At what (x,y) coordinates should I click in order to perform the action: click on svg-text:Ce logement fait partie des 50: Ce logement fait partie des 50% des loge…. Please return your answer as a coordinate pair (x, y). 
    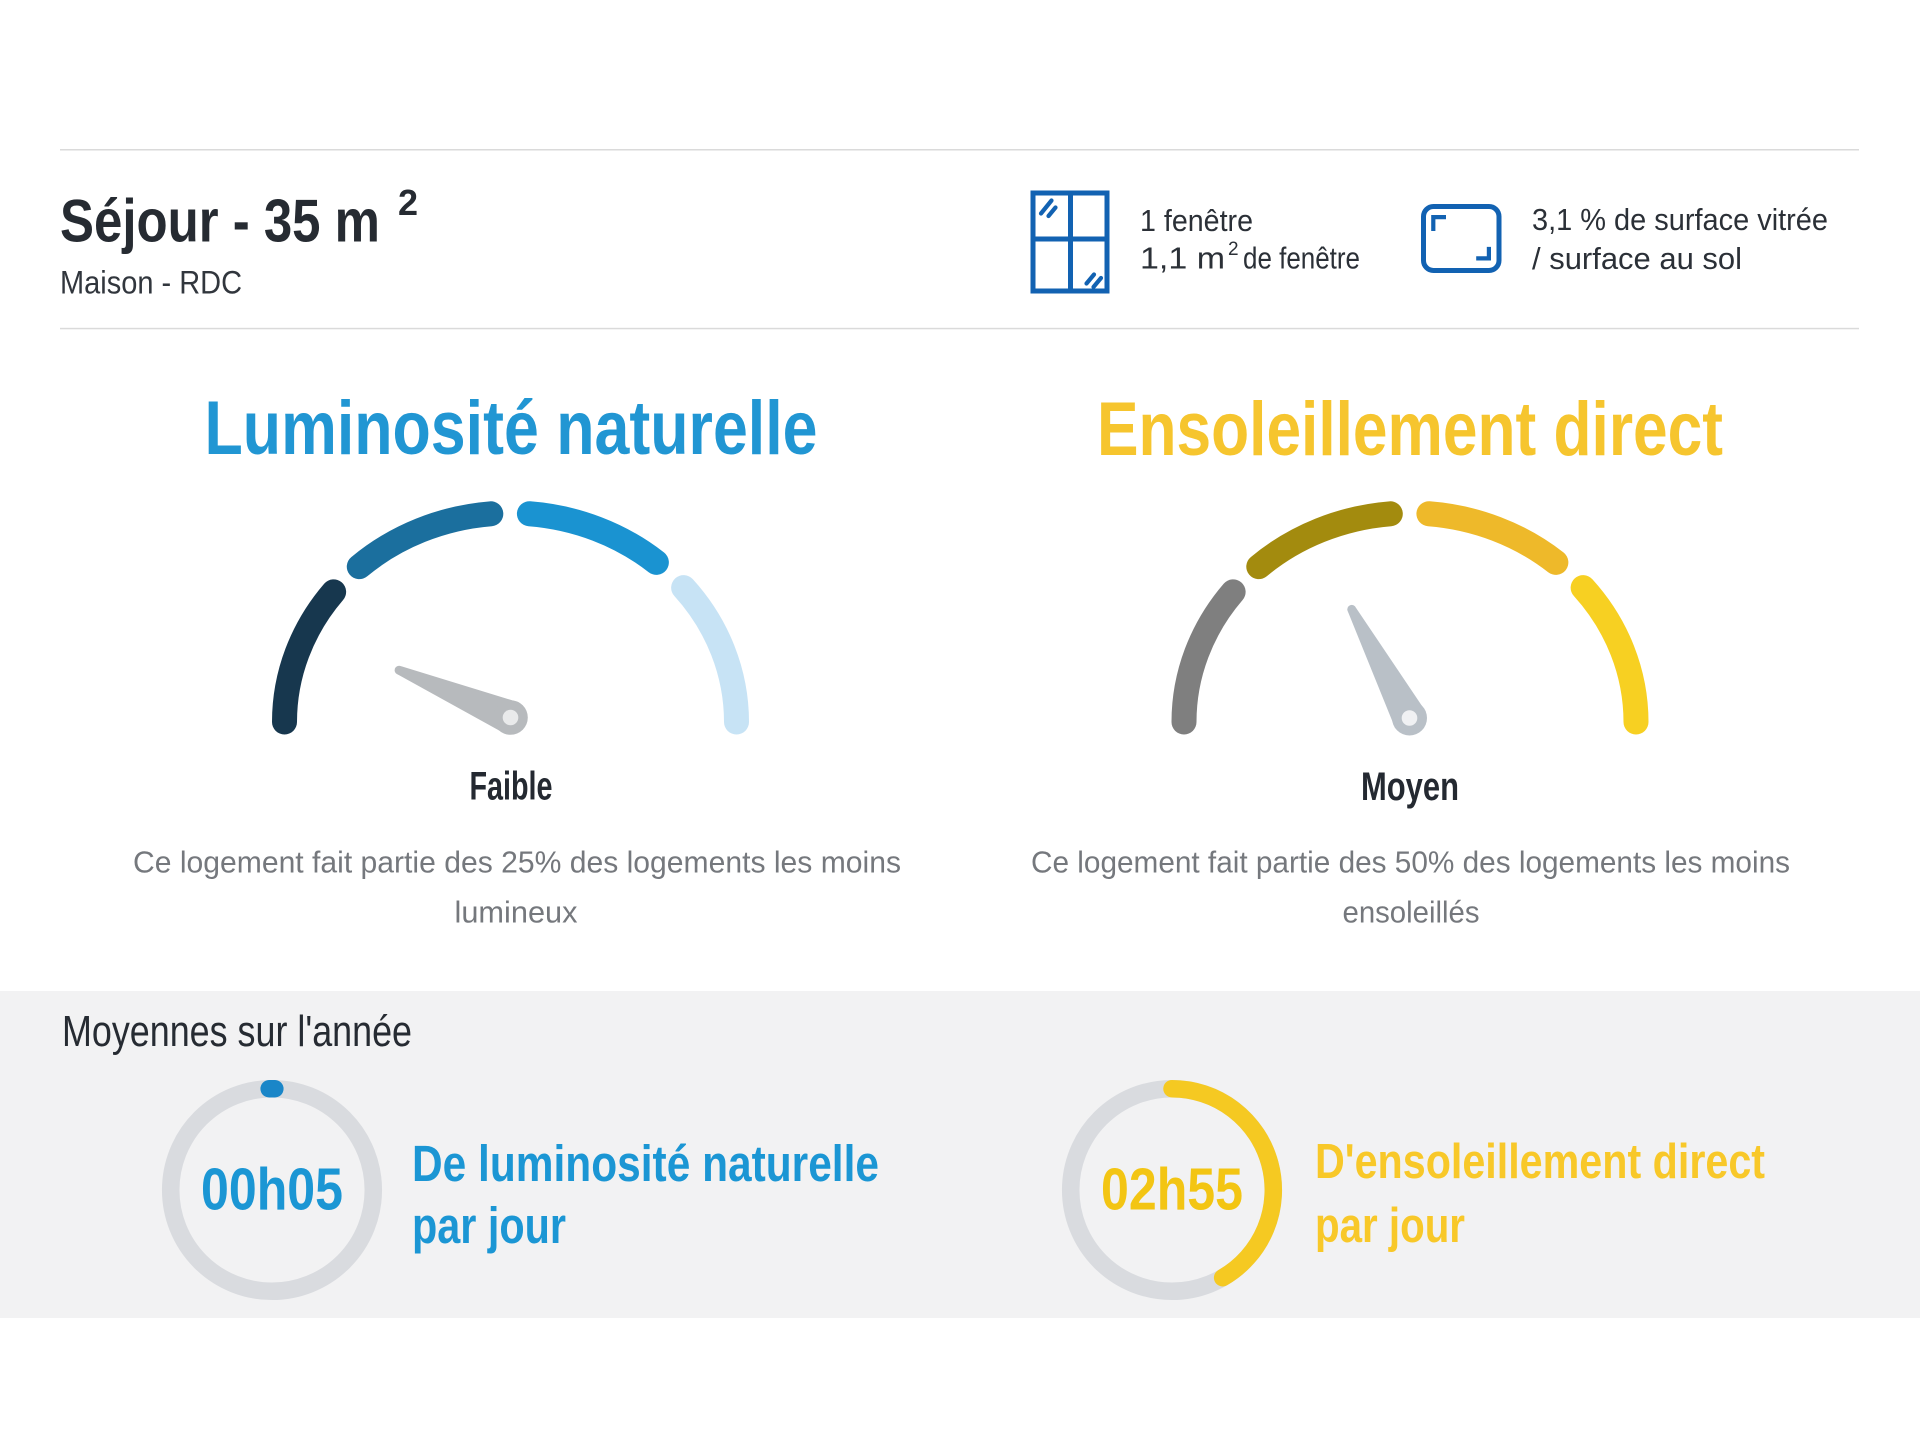
    Looking at the image, I should click on (1410, 863).